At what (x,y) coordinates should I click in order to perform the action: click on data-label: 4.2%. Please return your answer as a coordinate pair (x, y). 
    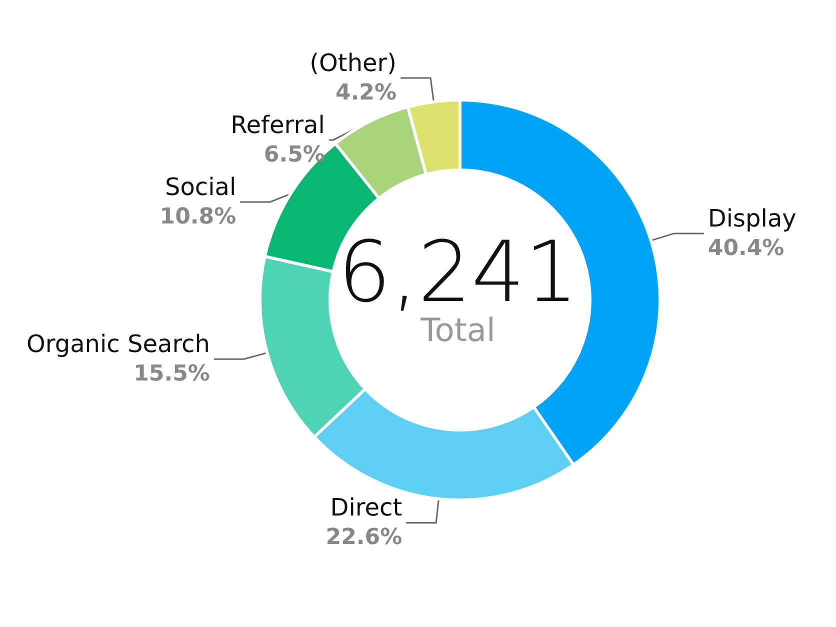
    Looking at the image, I should click on (366, 93).